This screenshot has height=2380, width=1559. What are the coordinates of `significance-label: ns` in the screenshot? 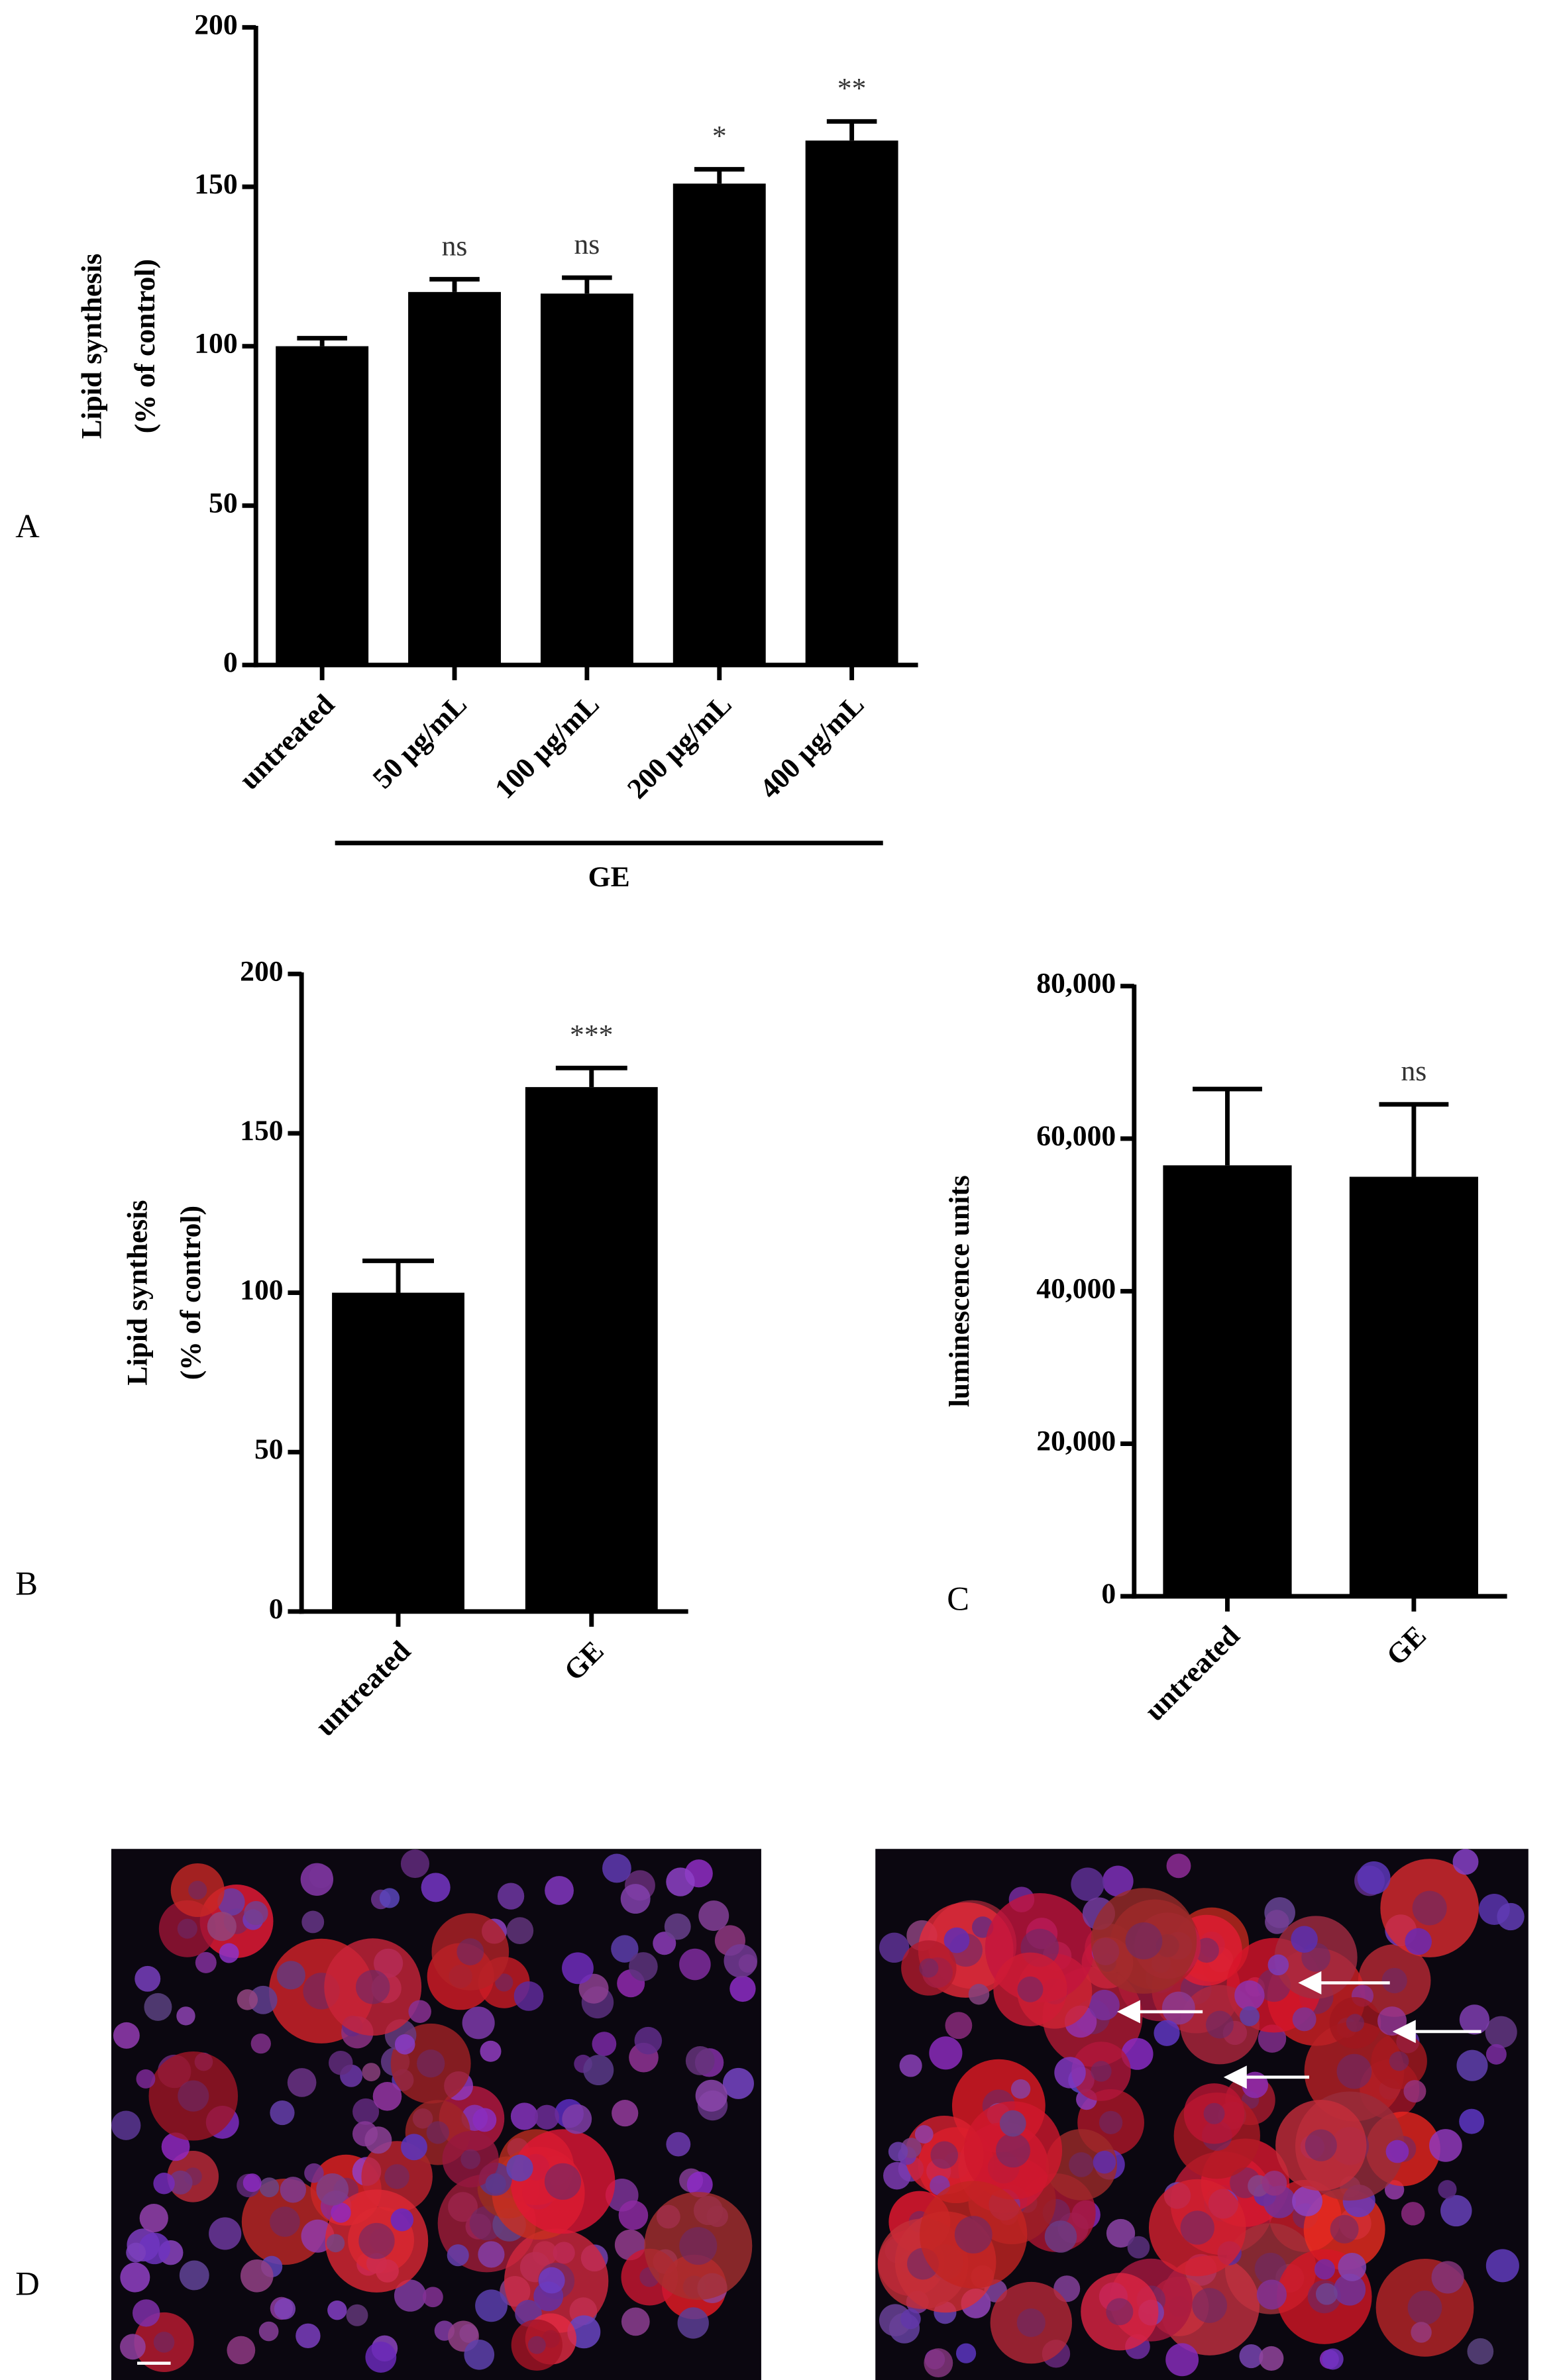 It's located at (1414, 1071).